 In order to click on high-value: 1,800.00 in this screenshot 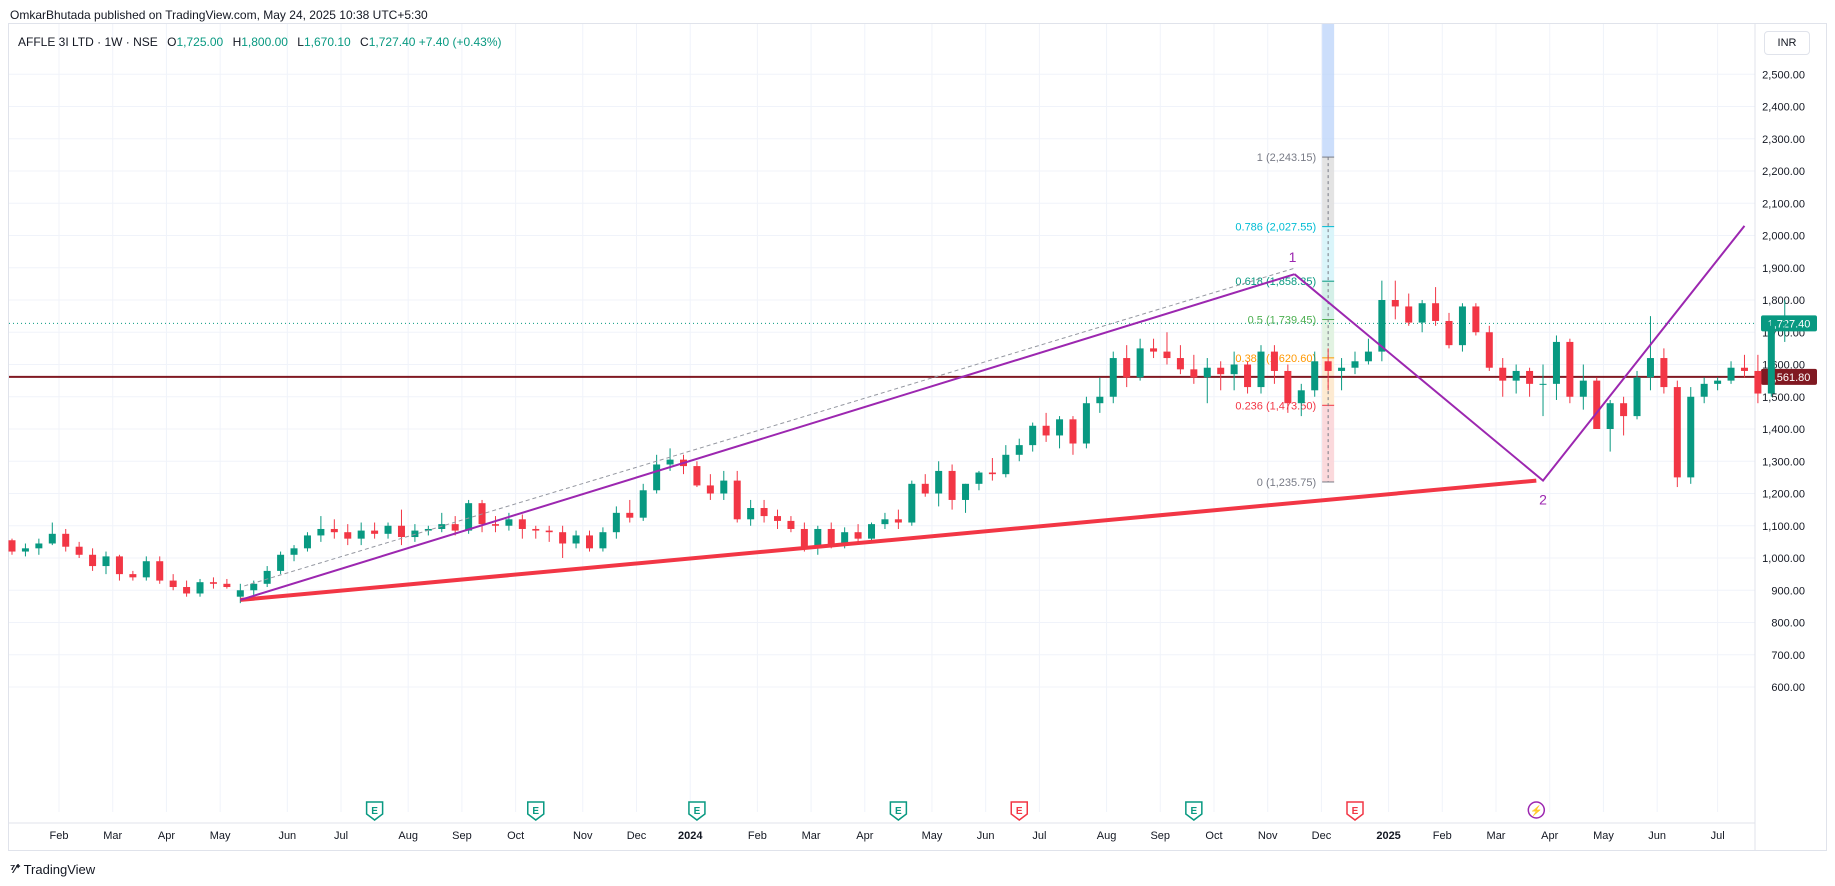, I will do `click(264, 42)`.